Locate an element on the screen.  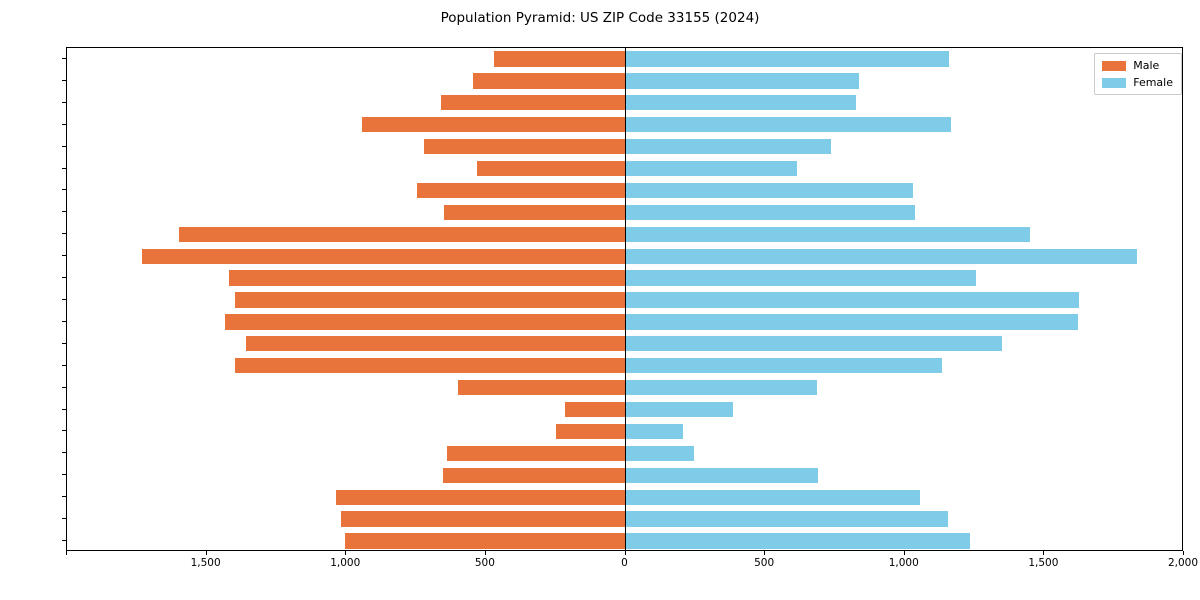
legend-swatch-male is located at coordinates (1114, 65).